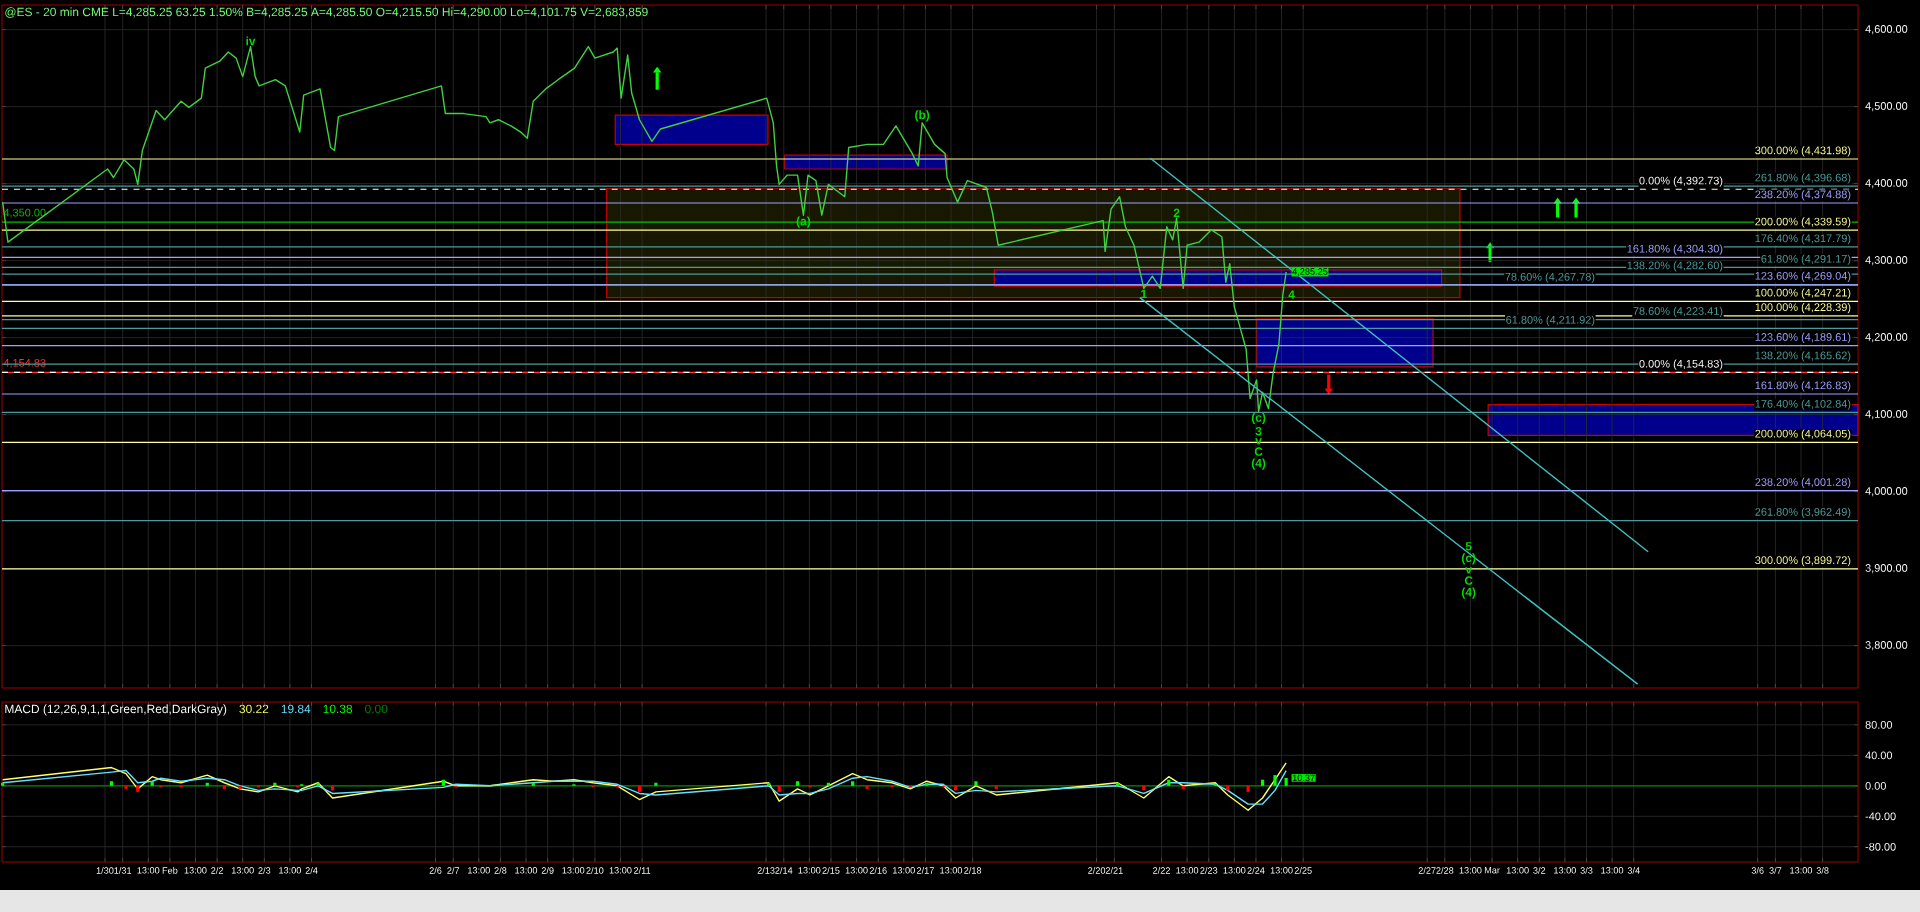  What do you see at coordinates (1144, 293) in the screenshot?
I see `annotation: 1` at bounding box center [1144, 293].